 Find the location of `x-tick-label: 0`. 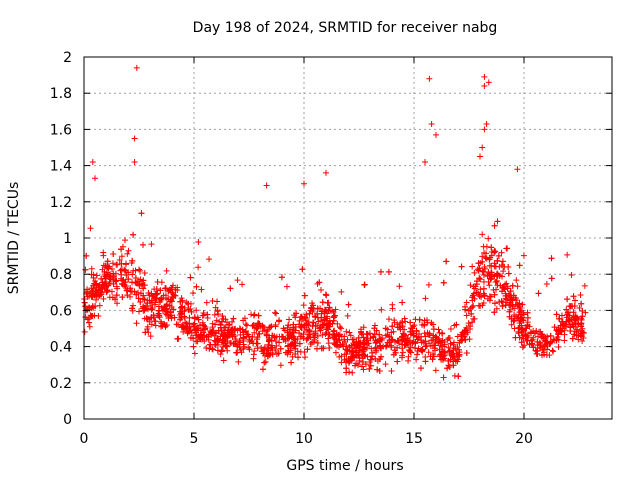

x-tick-label: 0 is located at coordinates (84, 439).